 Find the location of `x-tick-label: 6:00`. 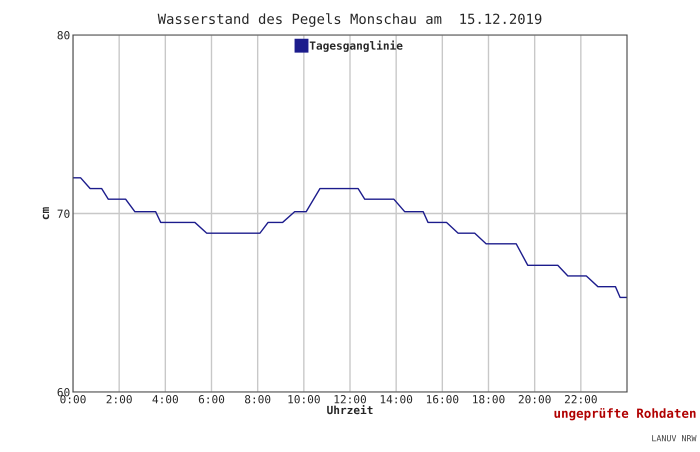

x-tick-label: 6:00 is located at coordinates (211, 399).